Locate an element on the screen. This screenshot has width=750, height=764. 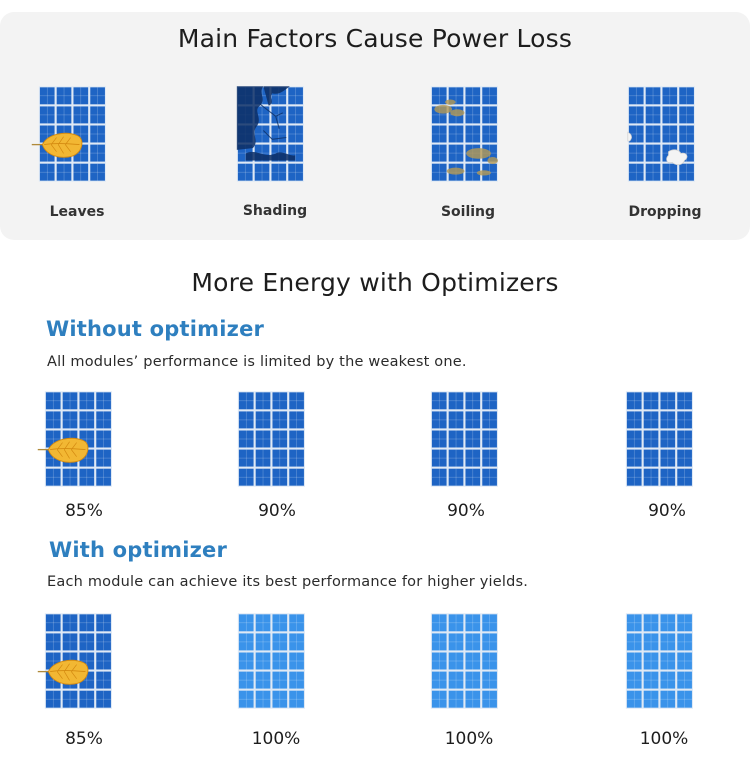
dropping-panel-icon is located at coordinates (661, 134).